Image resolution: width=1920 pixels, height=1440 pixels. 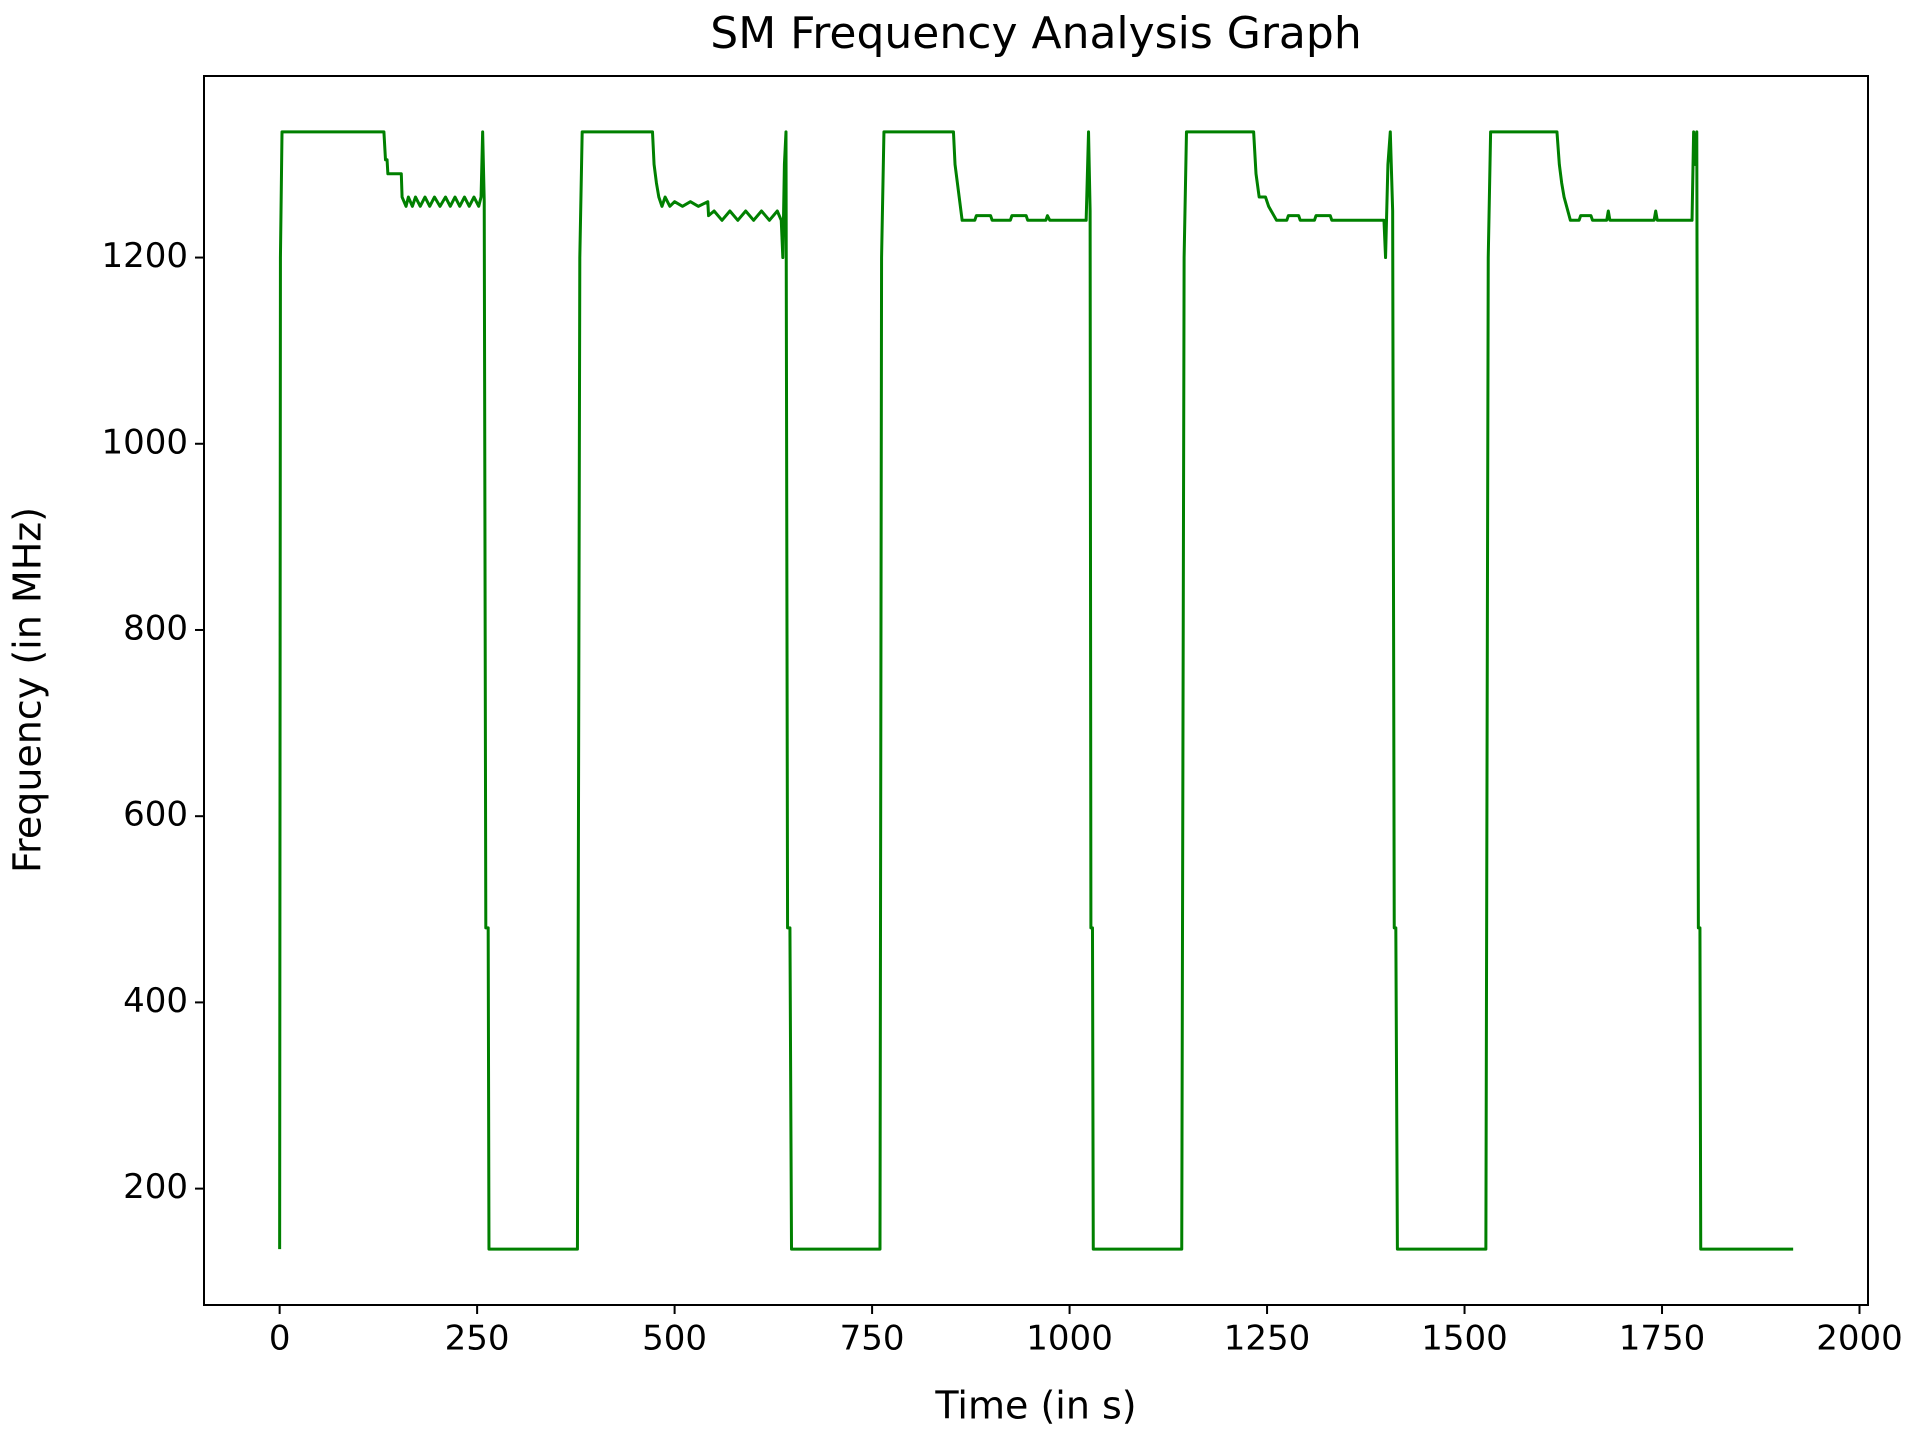 I want to click on y-tick-label: 1000, so click(x=144, y=442).